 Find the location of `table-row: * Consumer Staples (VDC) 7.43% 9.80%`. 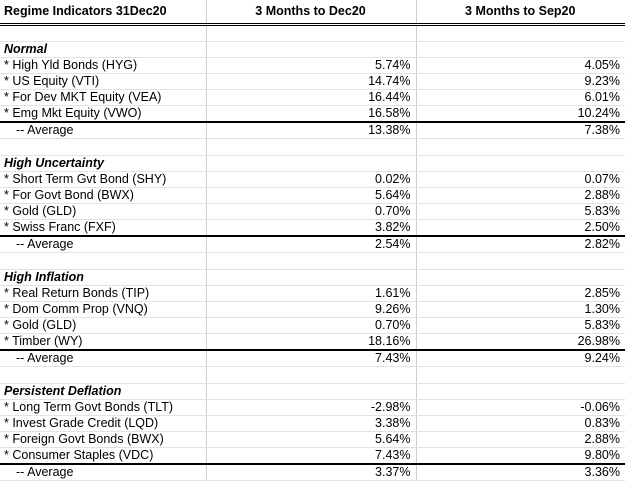

table-row: * Consumer Staples (VDC) 7.43% 9.80% is located at coordinates (312, 456).